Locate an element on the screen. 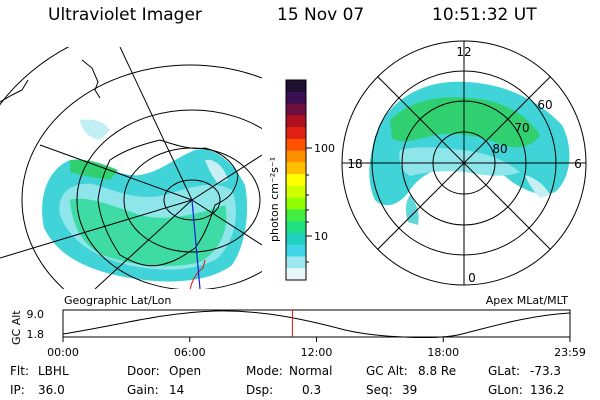 Image resolution: width=600 pixels, height=400 pixels. auroral-oval-magnetic is located at coordinates (469, 153).